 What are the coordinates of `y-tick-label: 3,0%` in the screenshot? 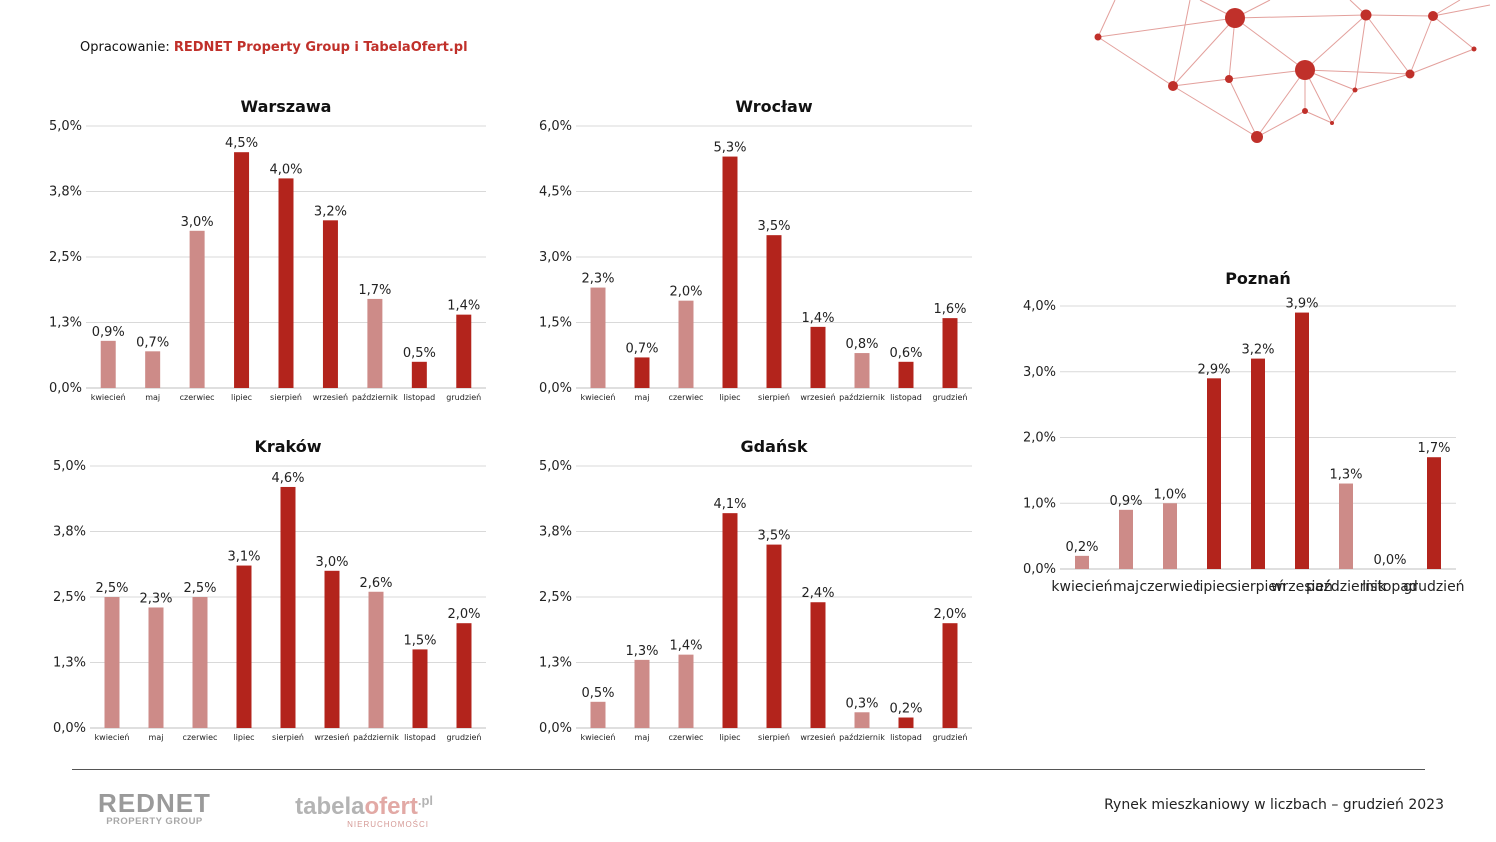 It's located at (1039, 372).